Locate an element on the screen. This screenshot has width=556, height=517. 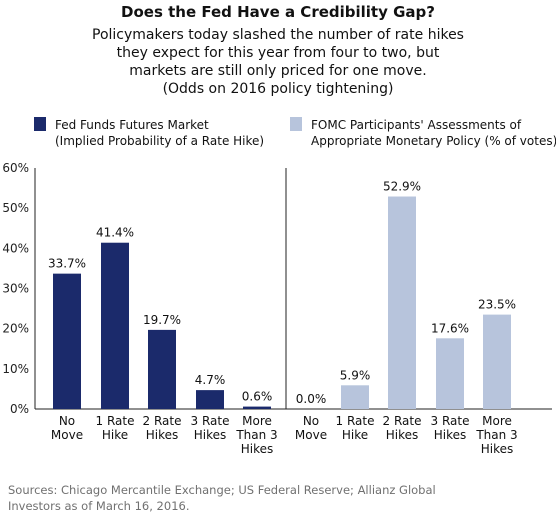
legend-swatch-fomc is located at coordinates (296, 124).